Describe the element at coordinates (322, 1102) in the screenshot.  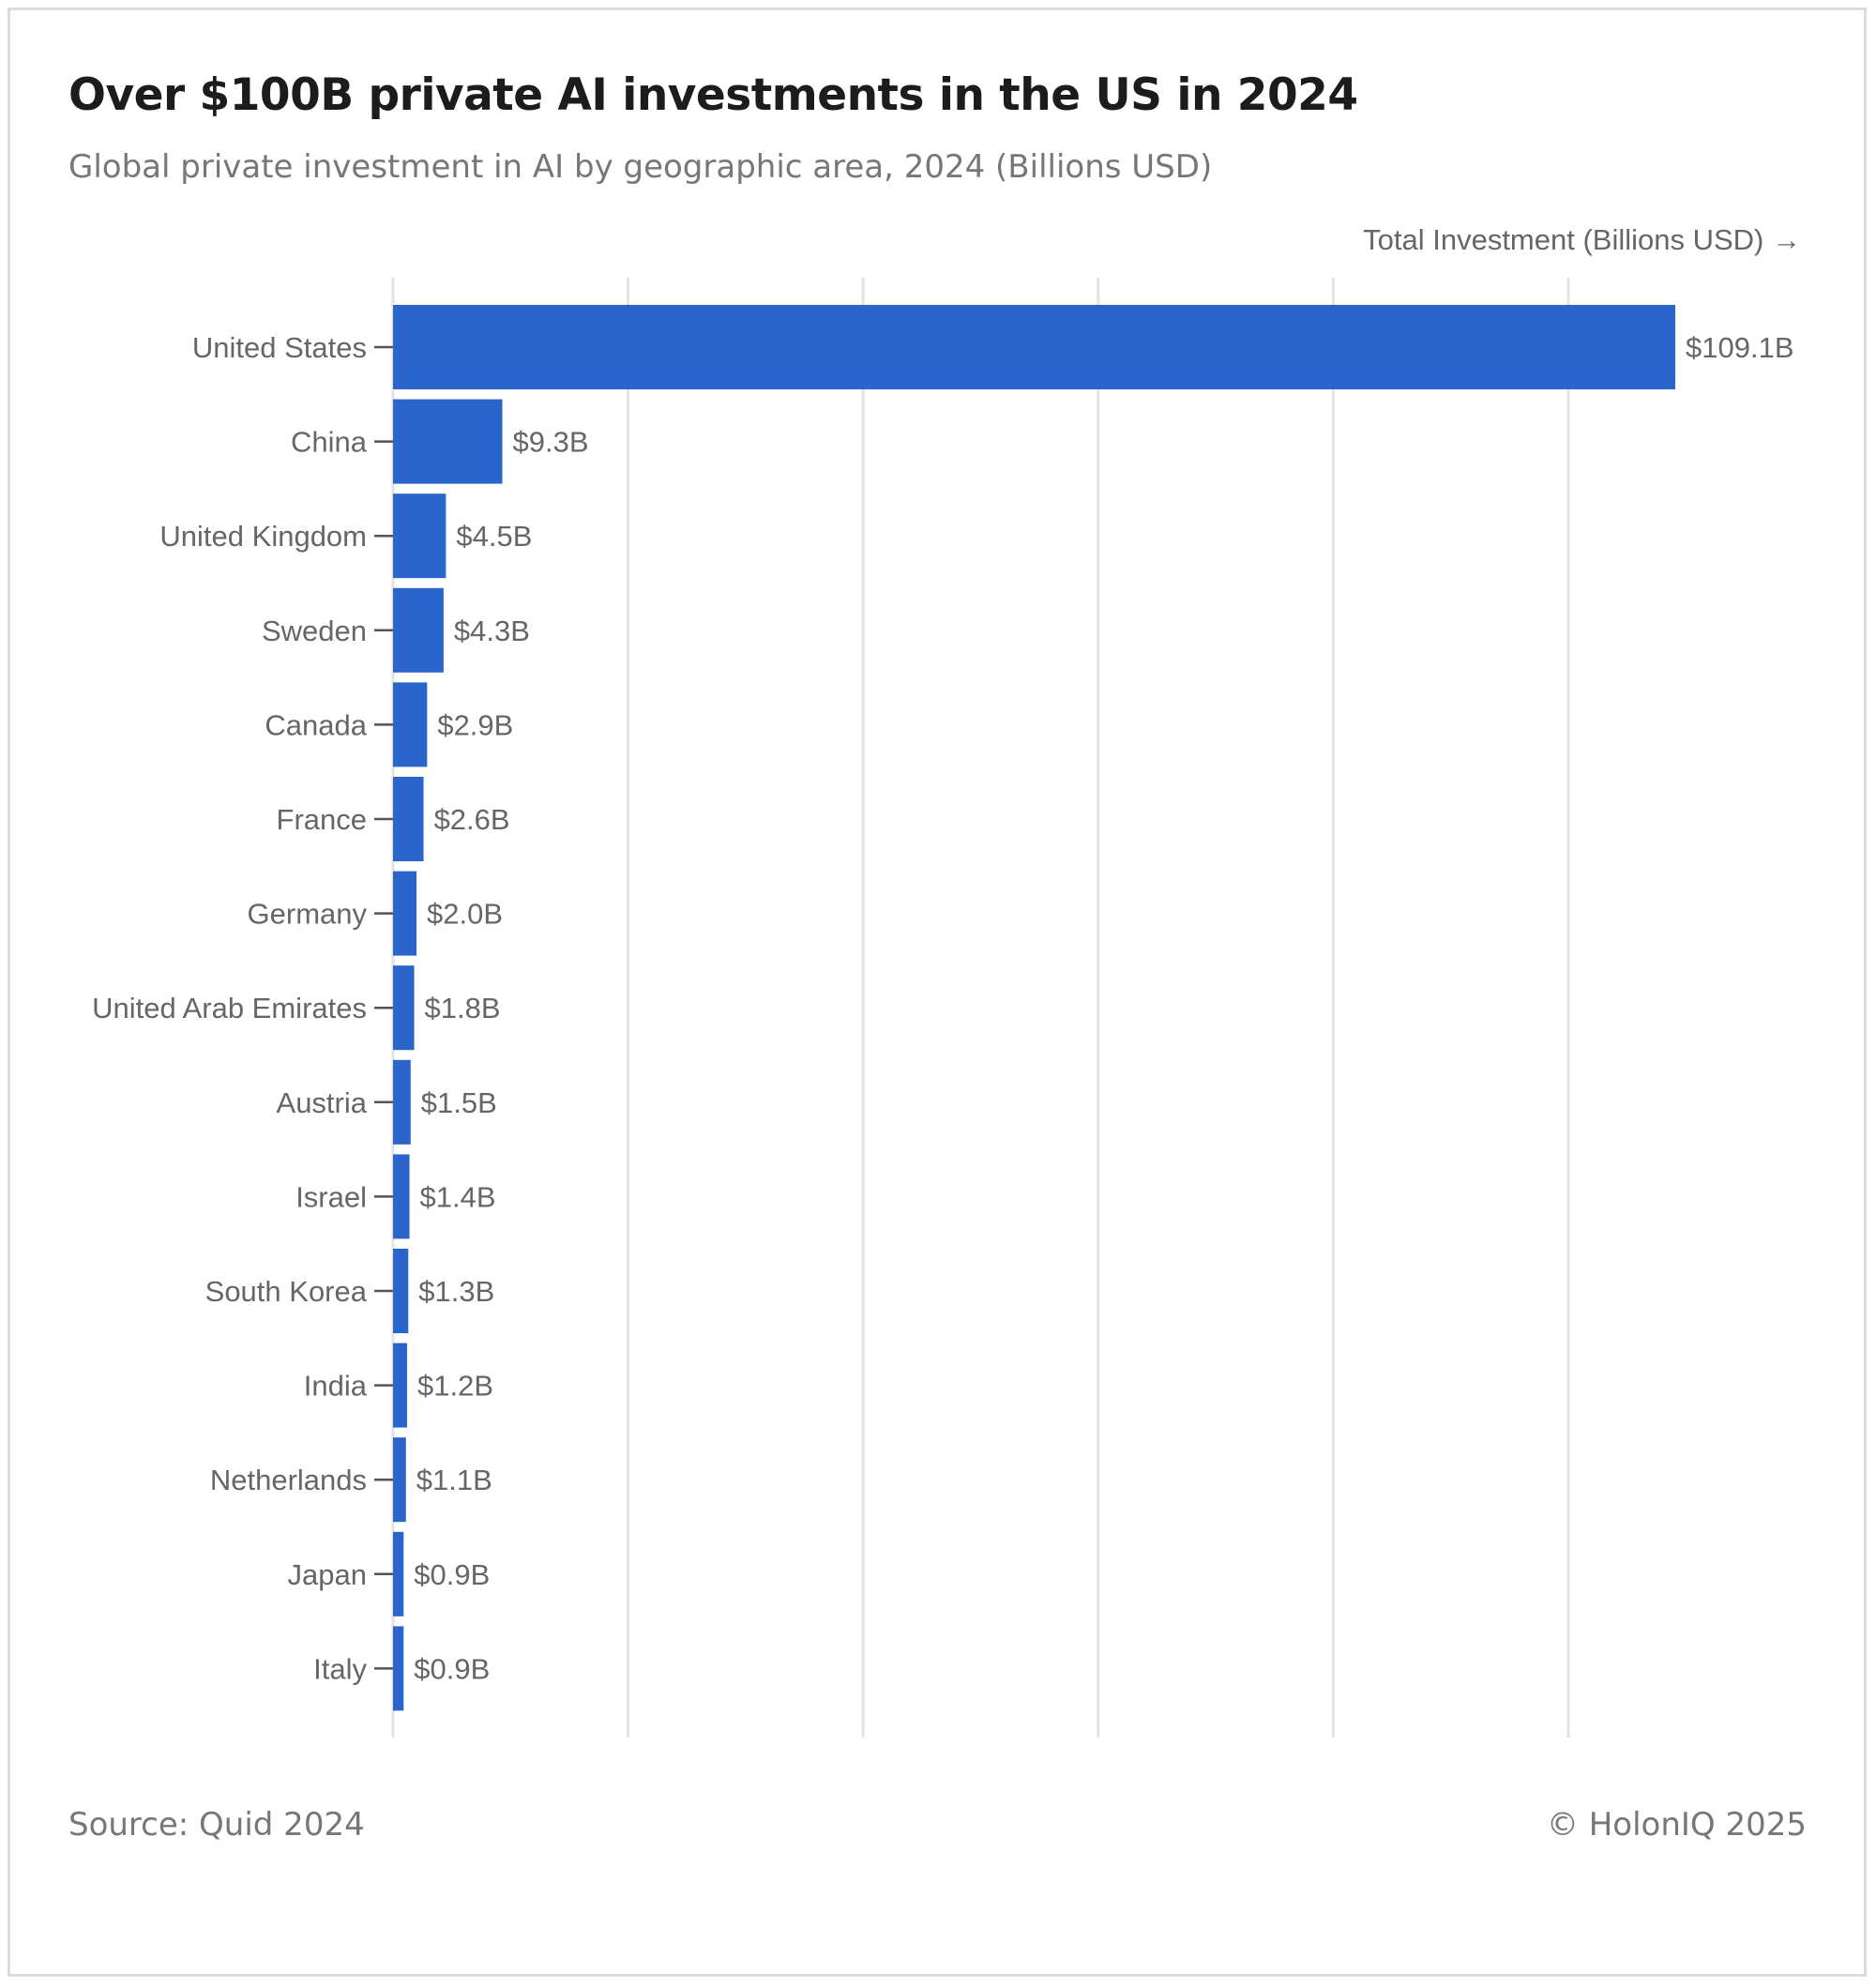
I see `y-tick-label: Austria` at that location.